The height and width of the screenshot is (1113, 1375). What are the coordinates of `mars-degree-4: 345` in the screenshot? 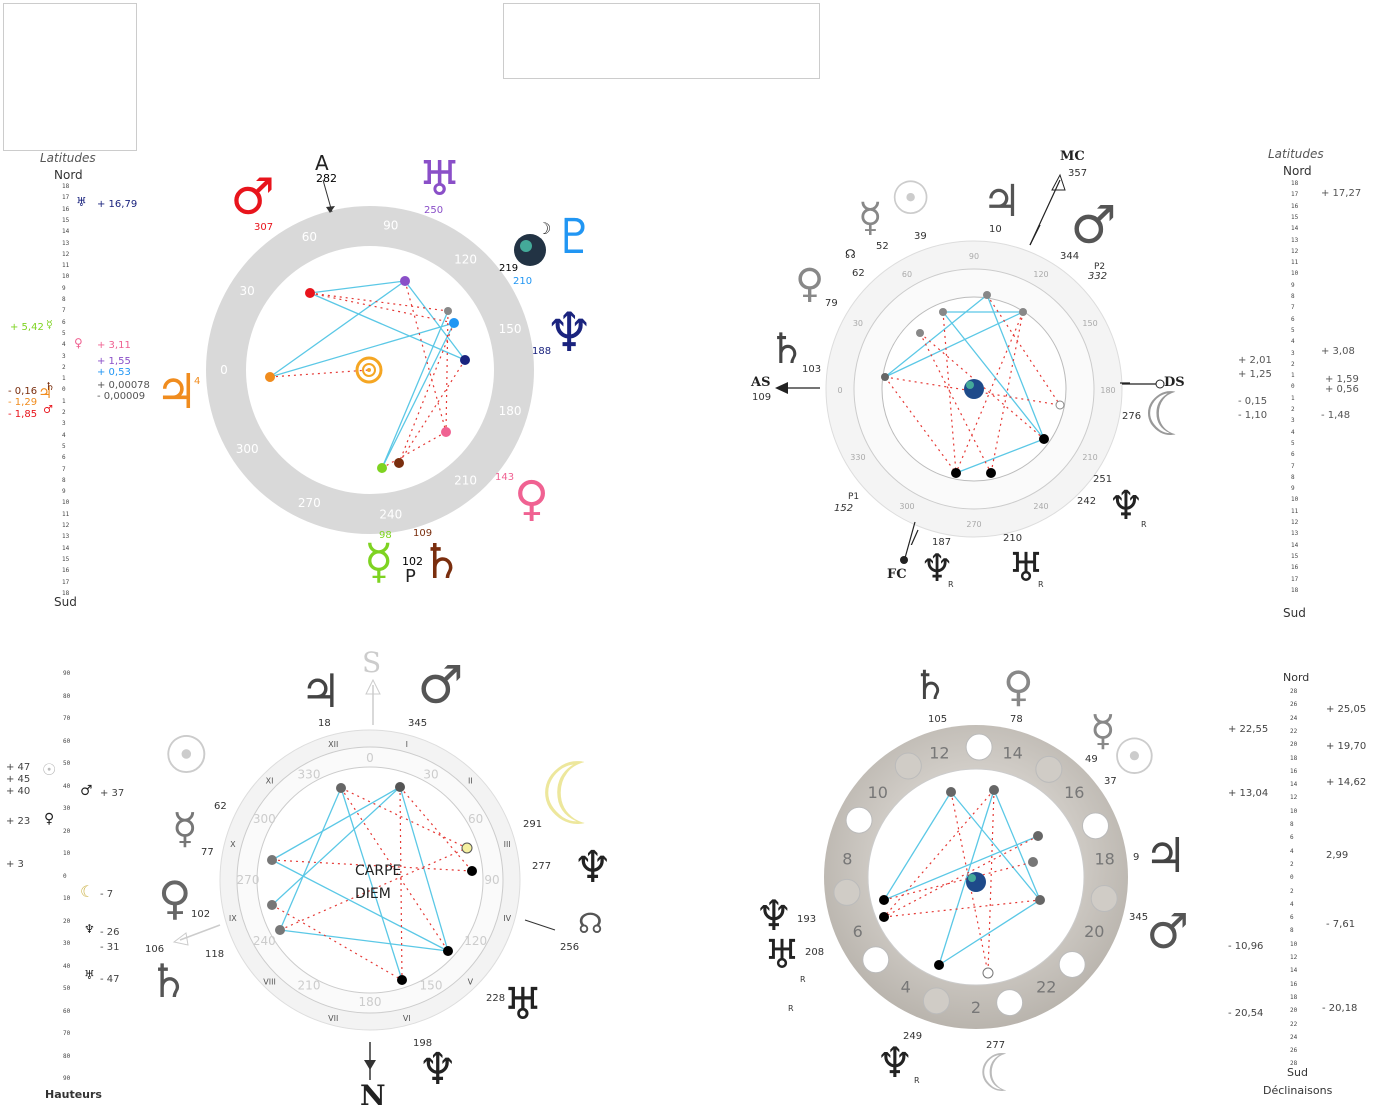 It's located at (1139, 917).